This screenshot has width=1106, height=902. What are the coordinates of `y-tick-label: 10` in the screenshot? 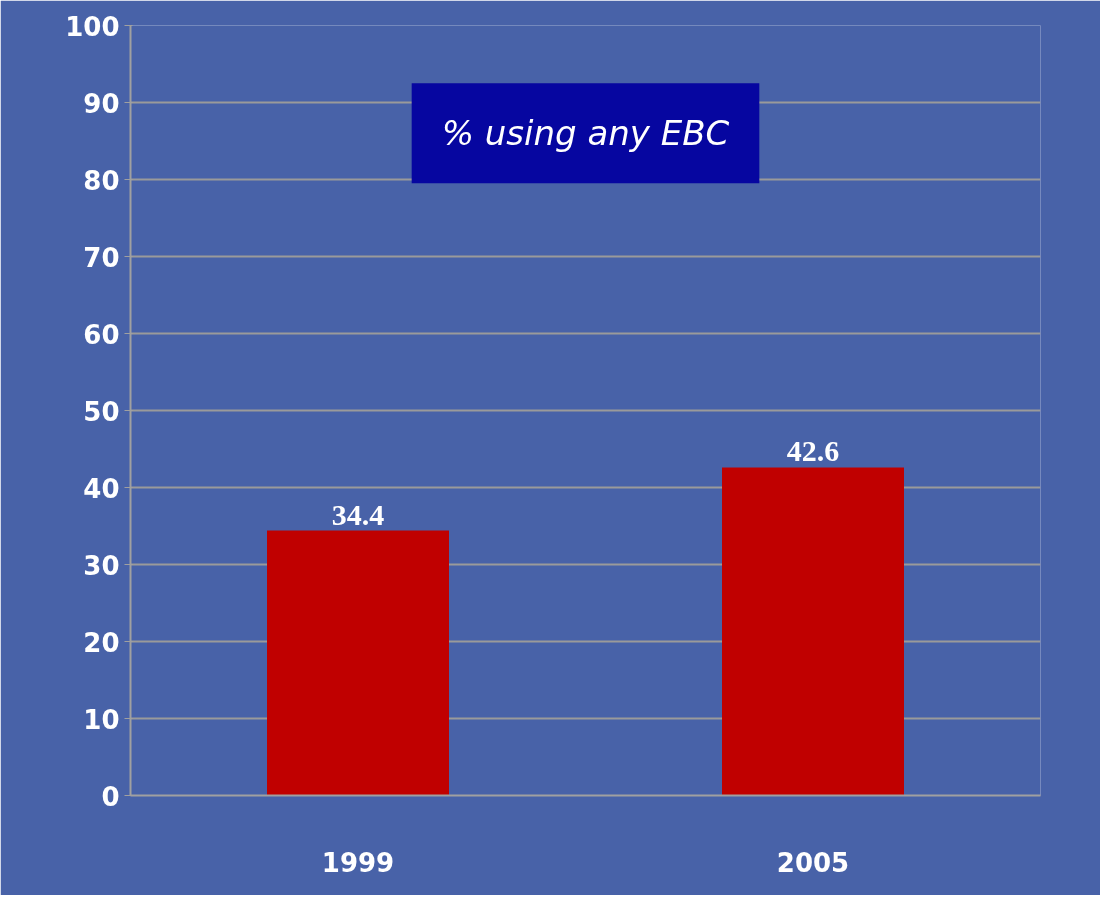 It's located at (101, 719).